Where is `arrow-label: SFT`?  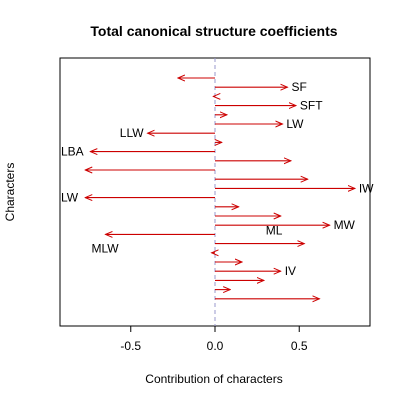 arrow-label: SFT is located at coordinates (311, 106).